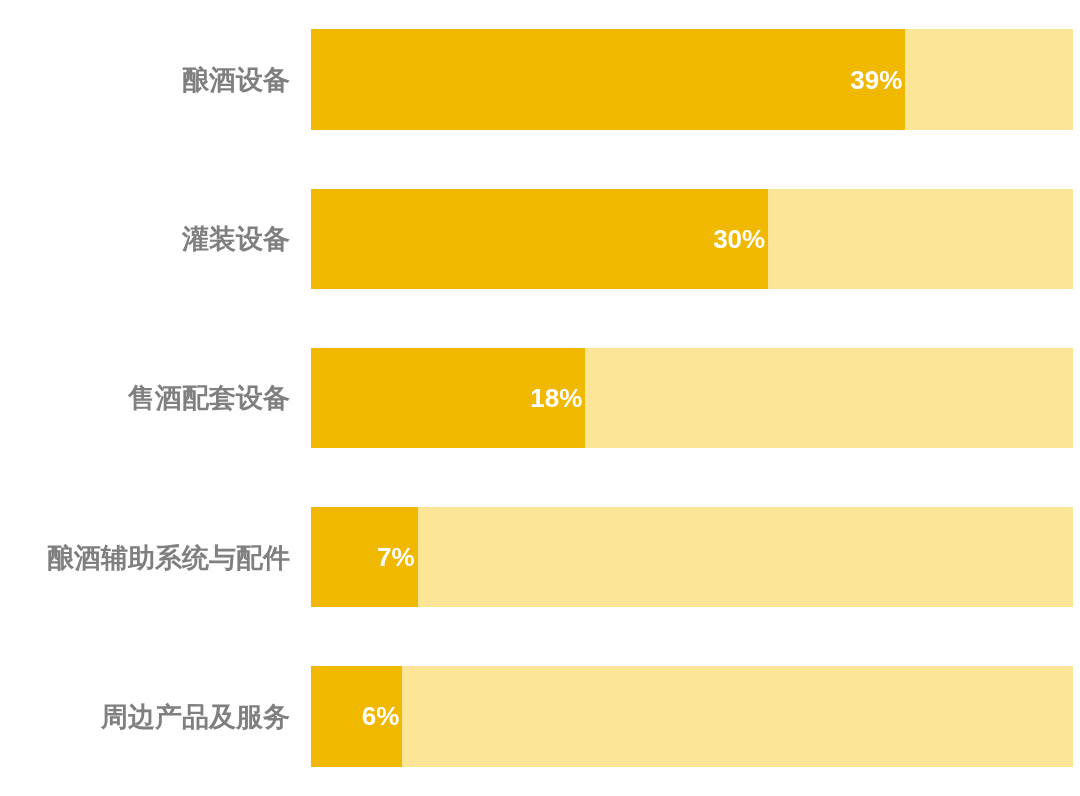 This screenshot has width=1080, height=796. I want to click on data-label: 18%, so click(556, 398).